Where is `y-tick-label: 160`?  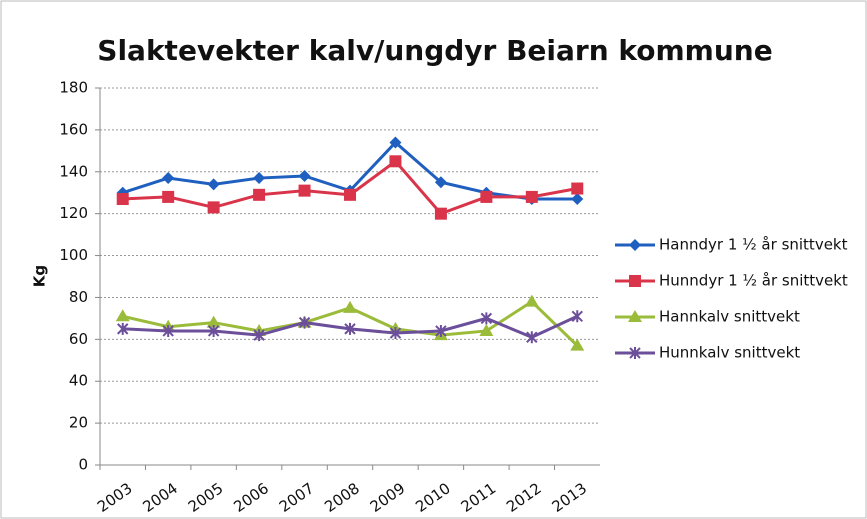 y-tick-label: 160 is located at coordinates (73, 129).